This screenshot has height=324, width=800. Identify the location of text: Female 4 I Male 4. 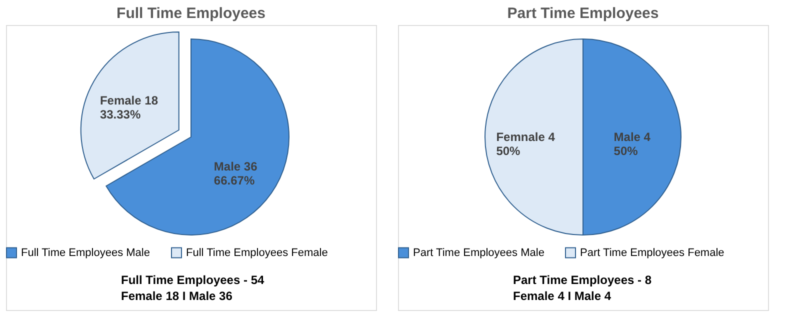
(562, 296).